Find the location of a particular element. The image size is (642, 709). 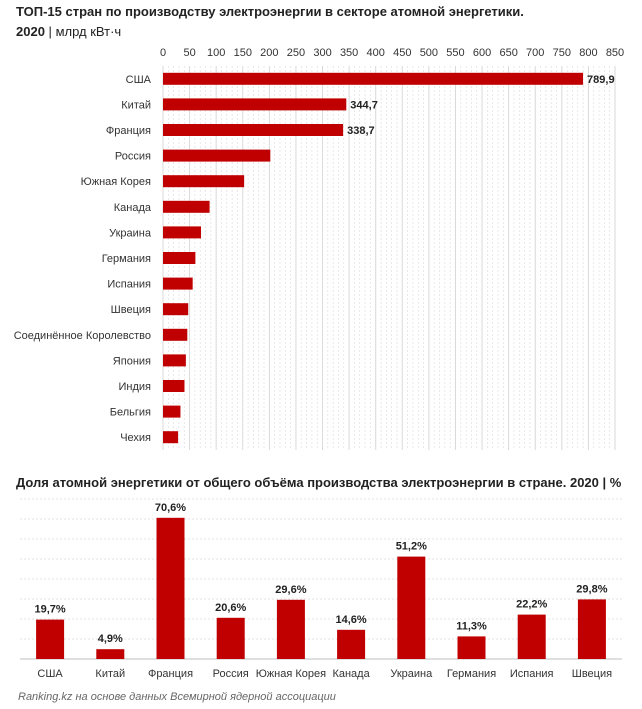

x-tick-label: 550 is located at coordinates (455, 53).